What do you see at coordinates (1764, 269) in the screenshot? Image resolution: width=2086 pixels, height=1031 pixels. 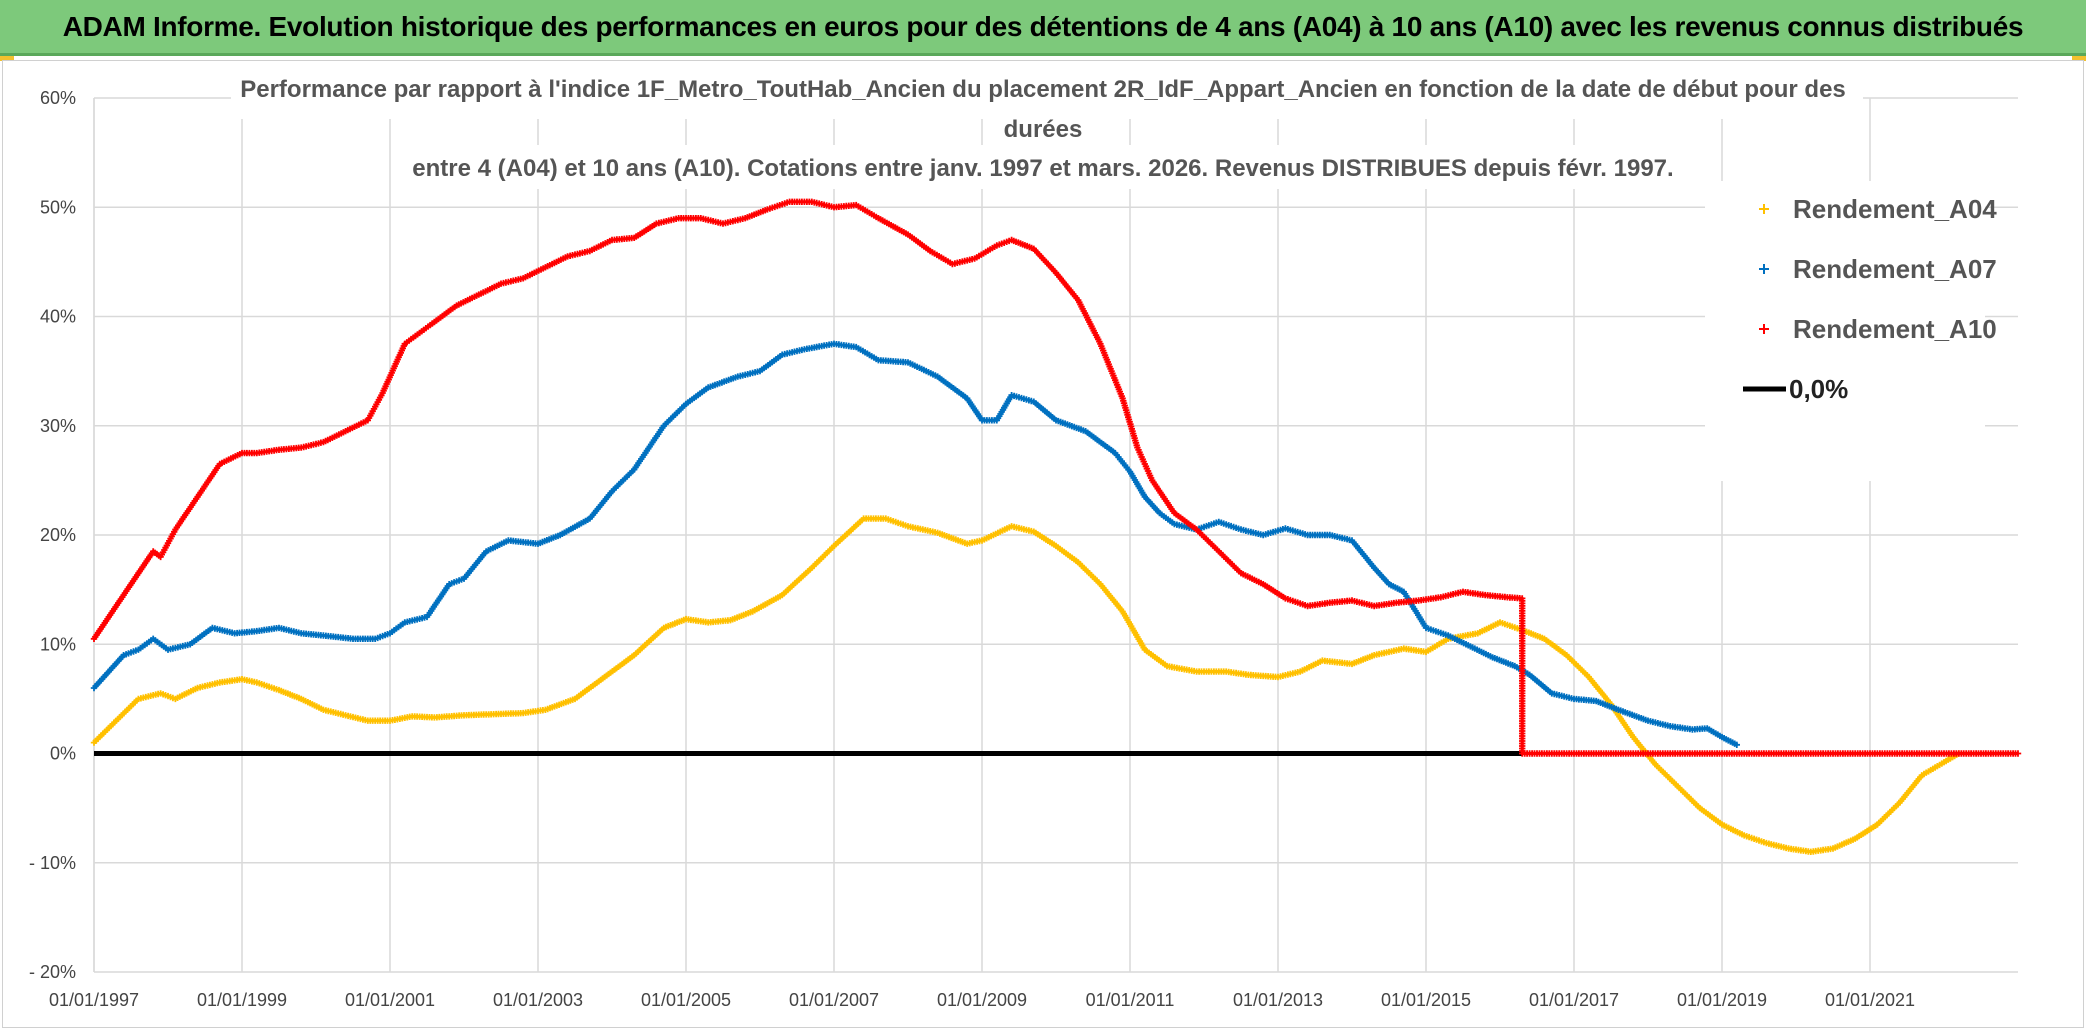 I see `legend-swatch-plus` at bounding box center [1764, 269].